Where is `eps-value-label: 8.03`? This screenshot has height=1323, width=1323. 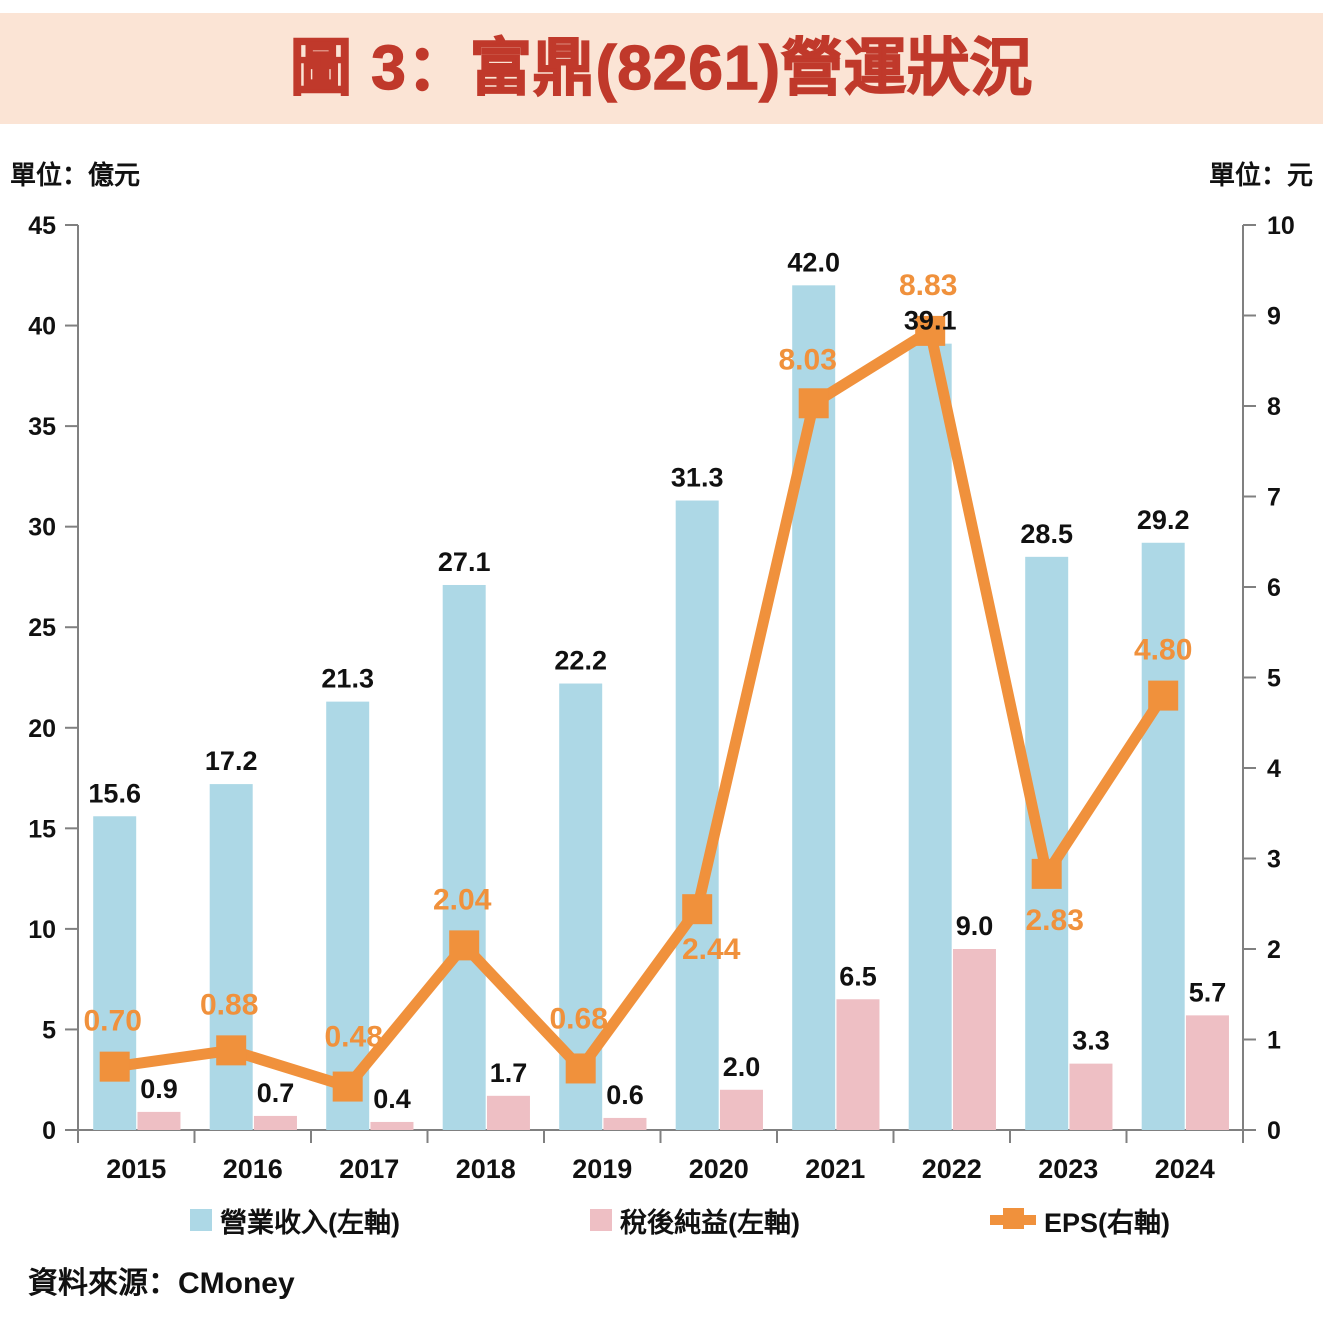
eps-value-label: 8.03 is located at coordinates (808, 359).